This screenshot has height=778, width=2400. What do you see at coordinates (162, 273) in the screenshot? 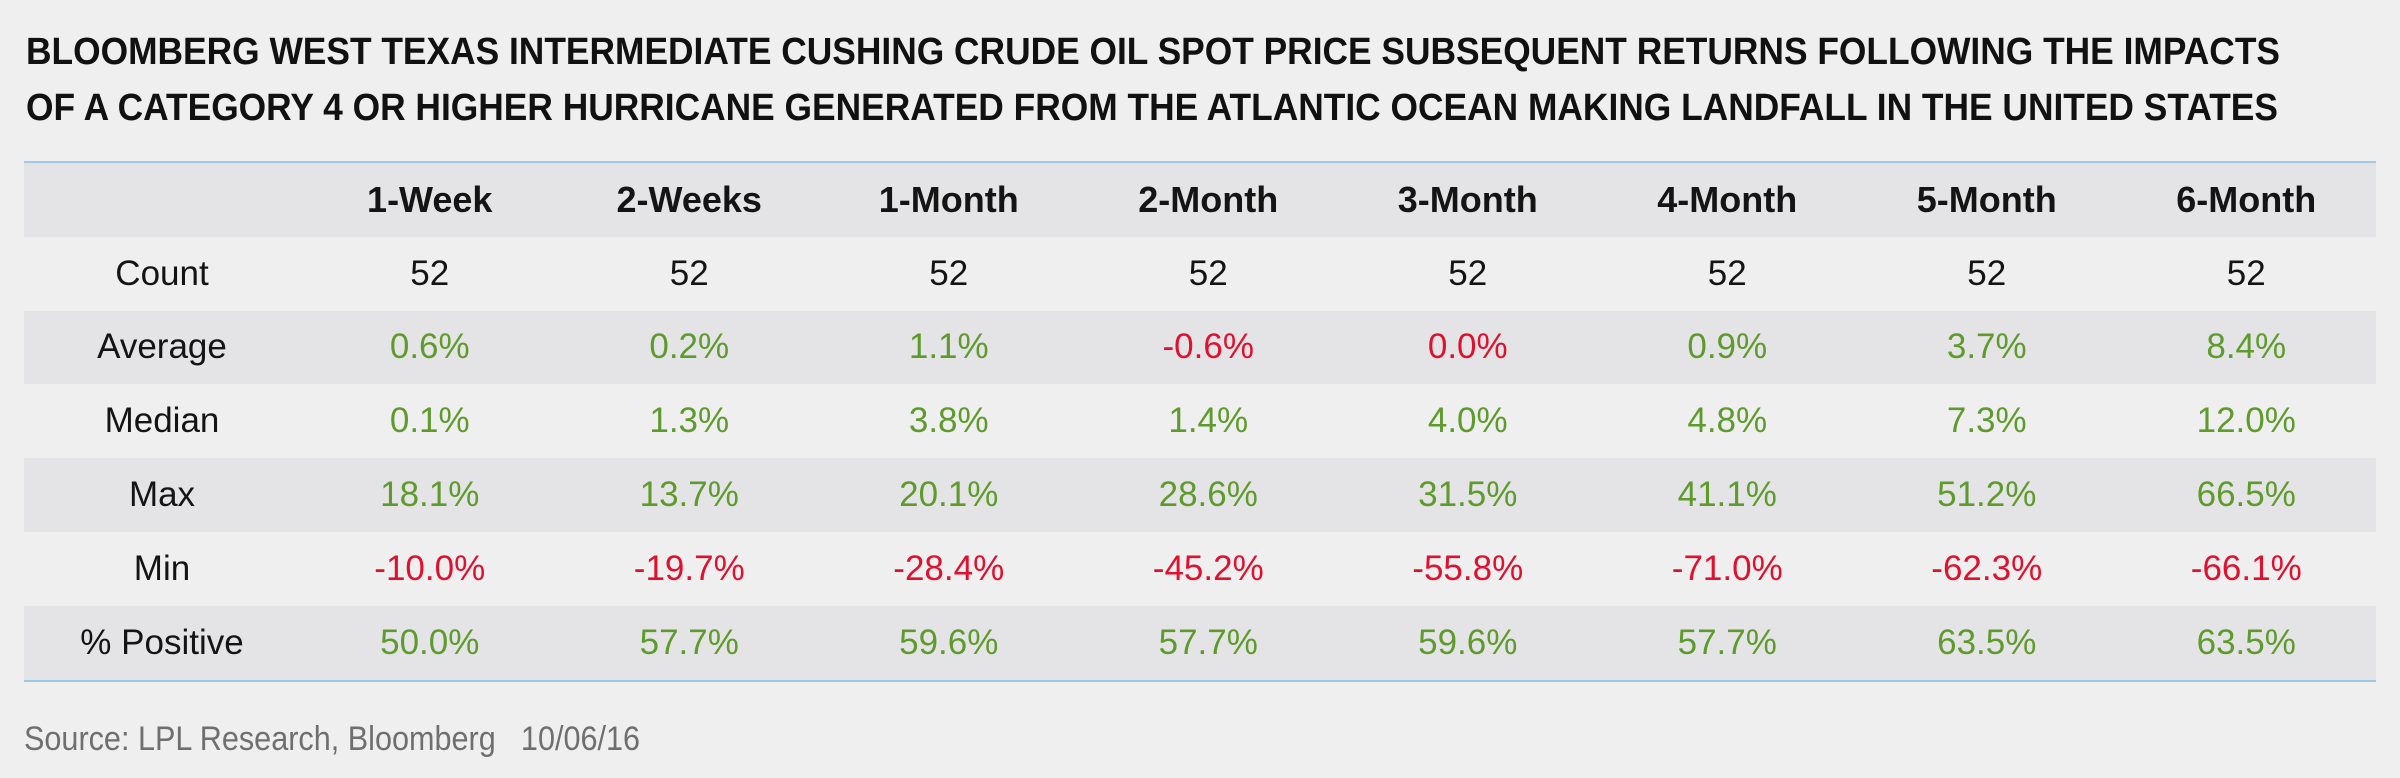
I see `row-label: Count` at bounding box center [162, 273].